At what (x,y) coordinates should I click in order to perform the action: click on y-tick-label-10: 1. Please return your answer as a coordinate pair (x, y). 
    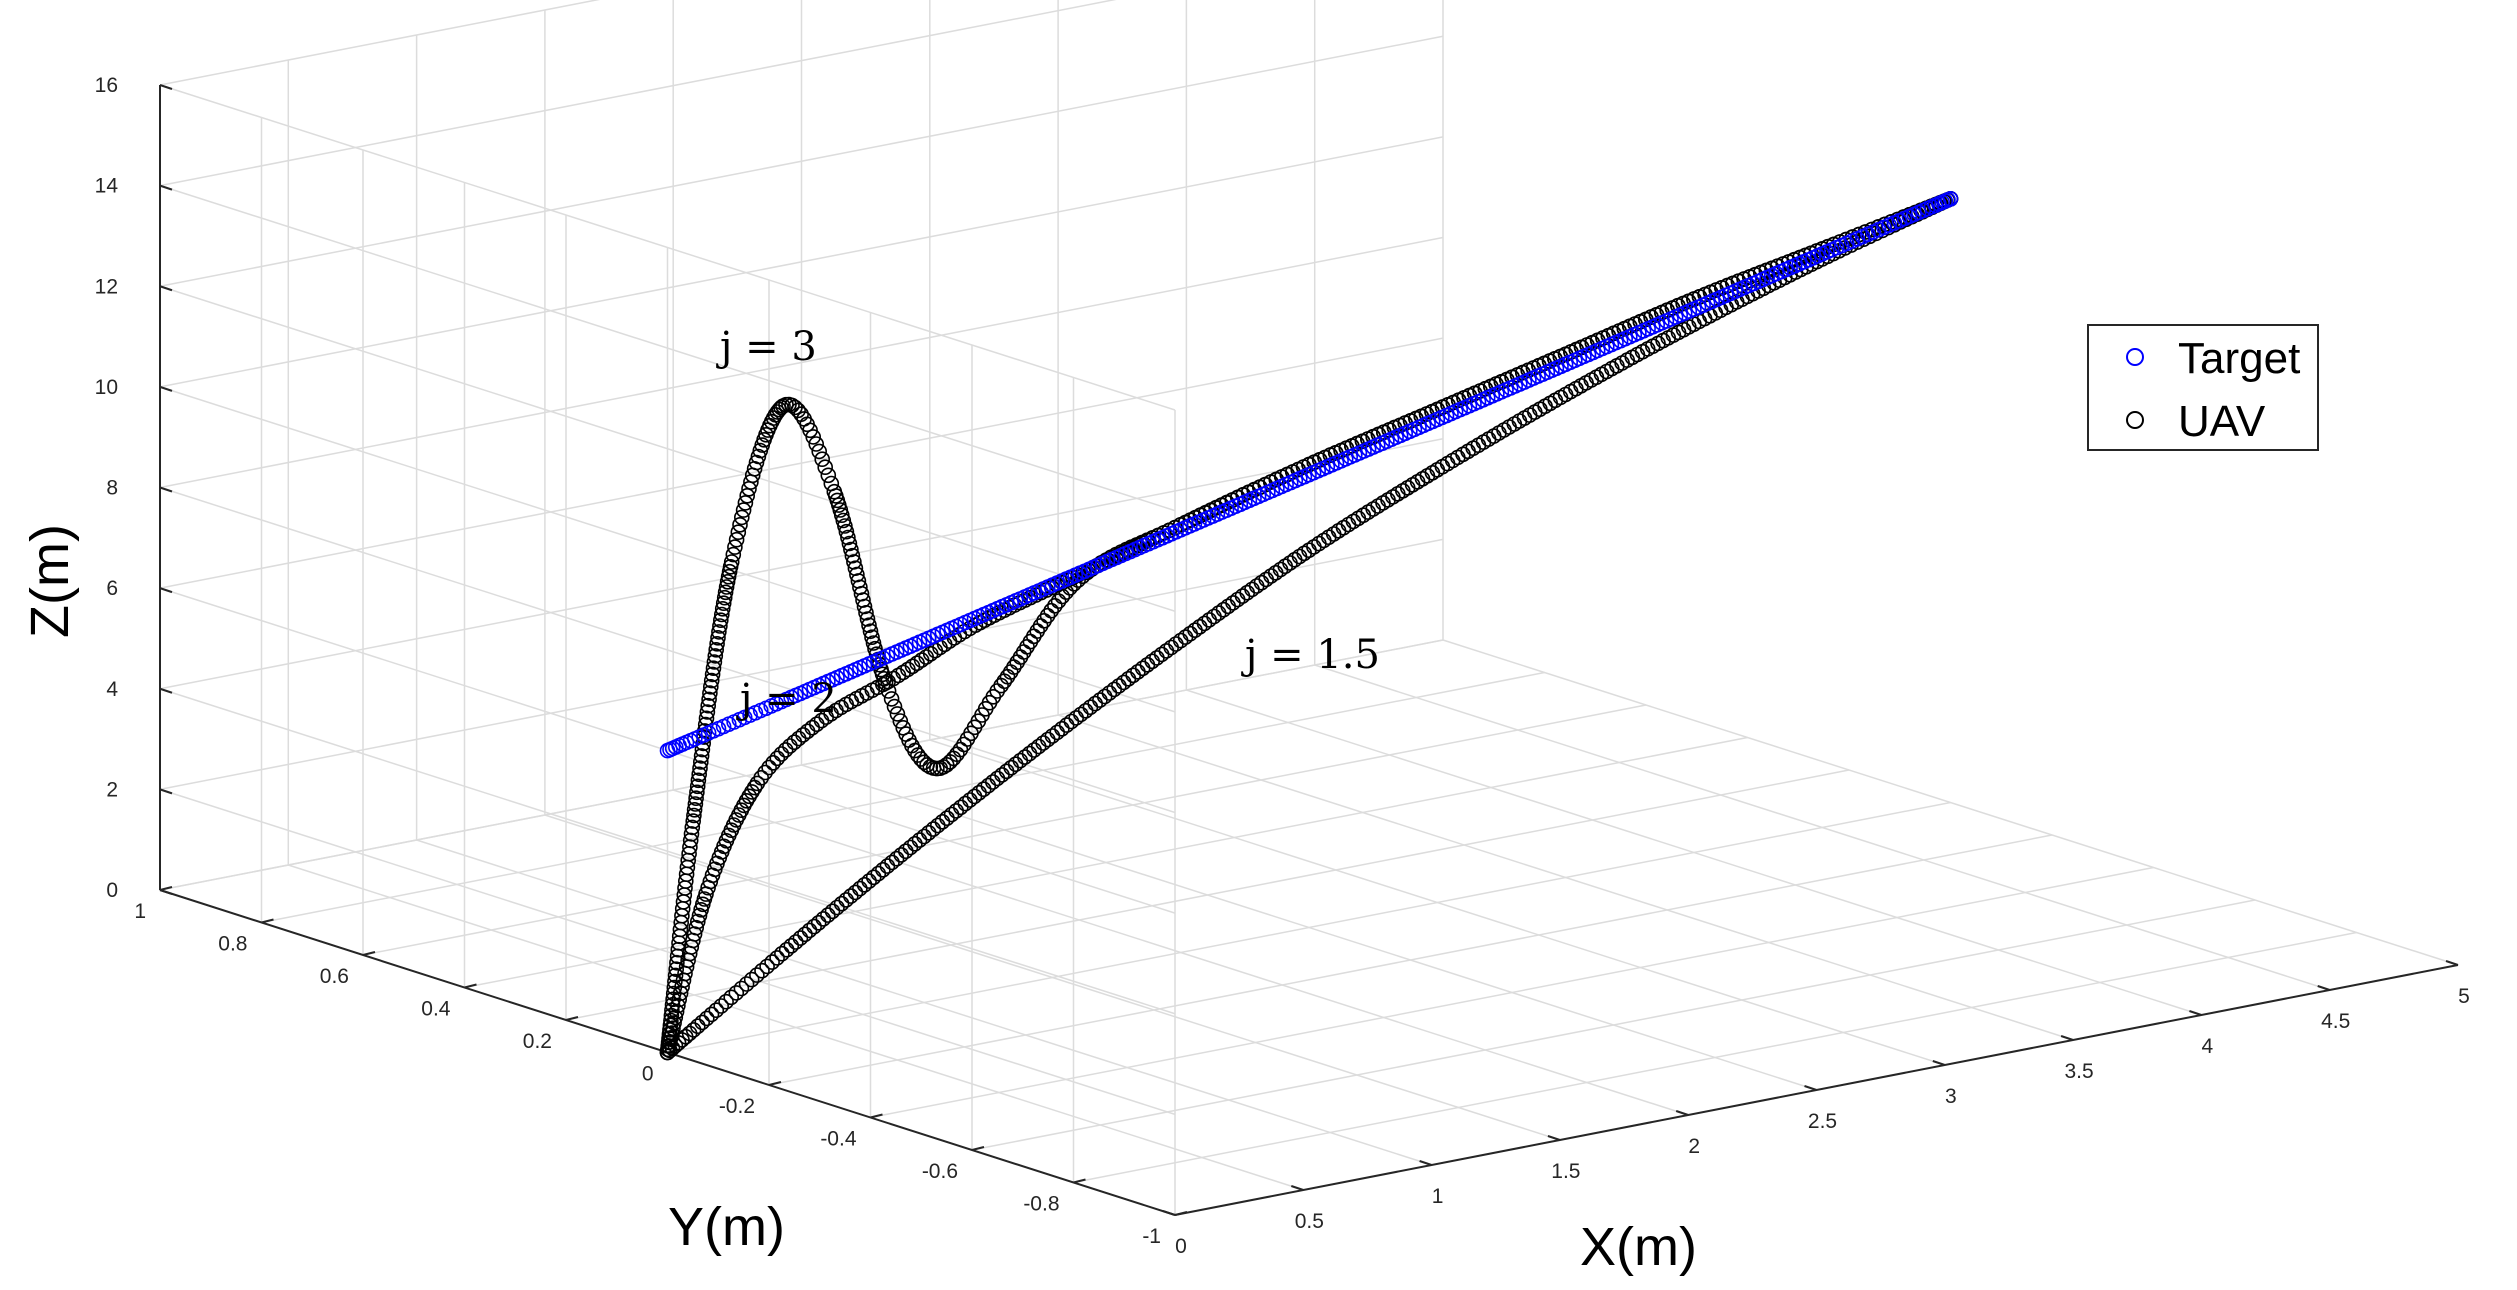
    Looking at the image, I should click on (140, 911).